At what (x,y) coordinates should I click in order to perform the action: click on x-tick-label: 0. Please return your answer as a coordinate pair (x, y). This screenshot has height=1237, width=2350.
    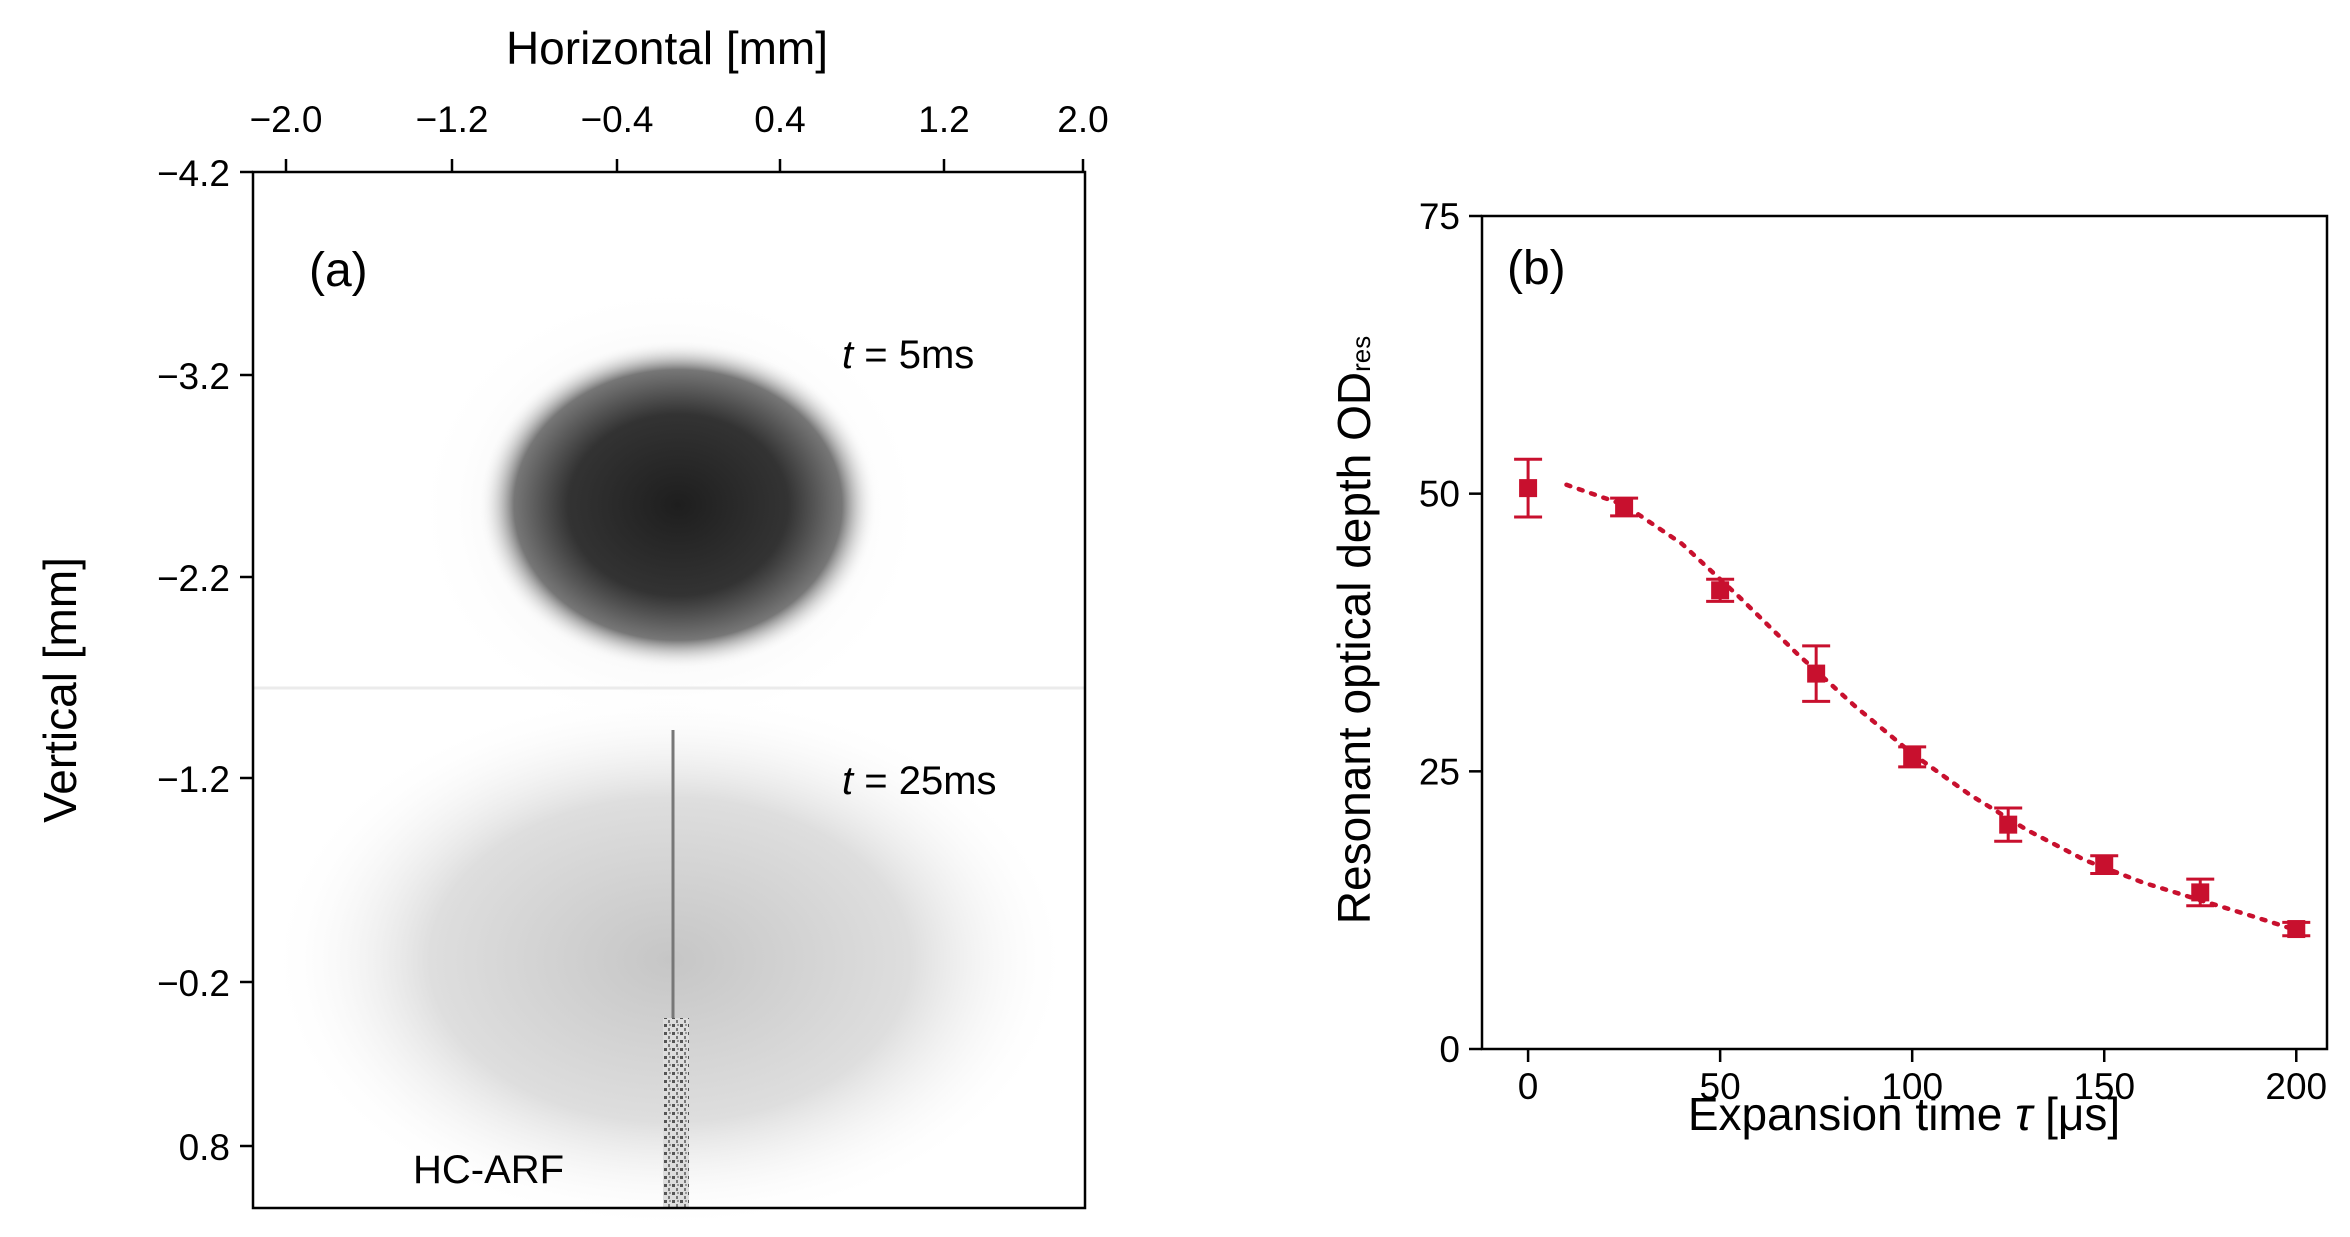
    Looking at the image, I should click on (1528, 1086).